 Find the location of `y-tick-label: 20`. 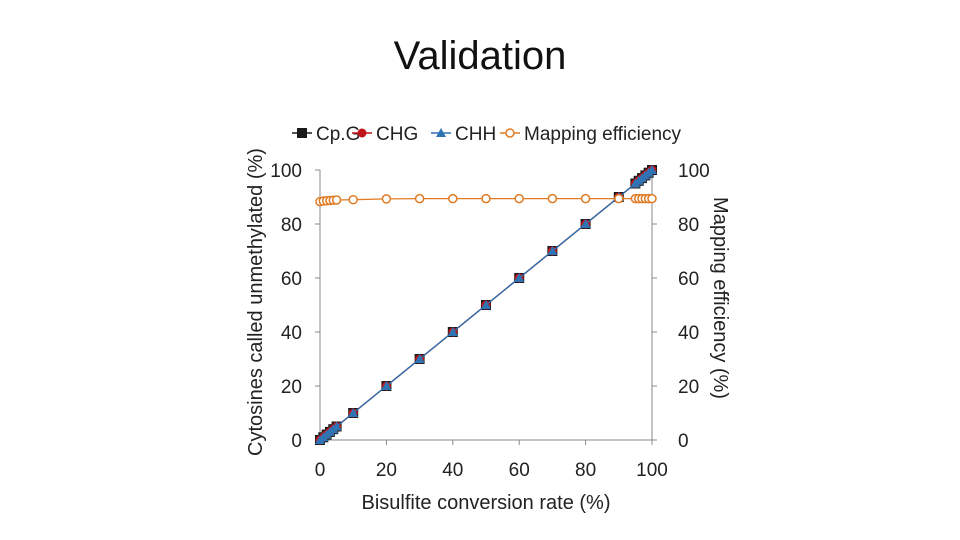

y-tick-label: 20 is located at coordinates (291, 387).